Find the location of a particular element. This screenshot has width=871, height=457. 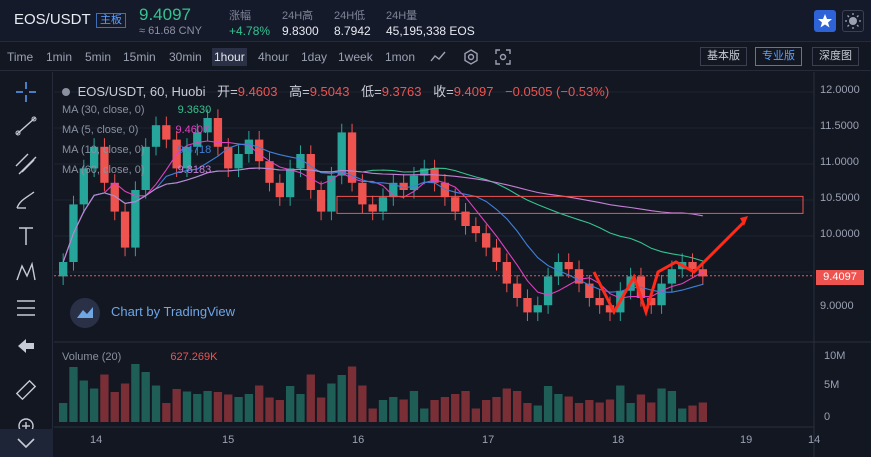

ma60-value: 9.8183 is located at coordinates (194, 170).